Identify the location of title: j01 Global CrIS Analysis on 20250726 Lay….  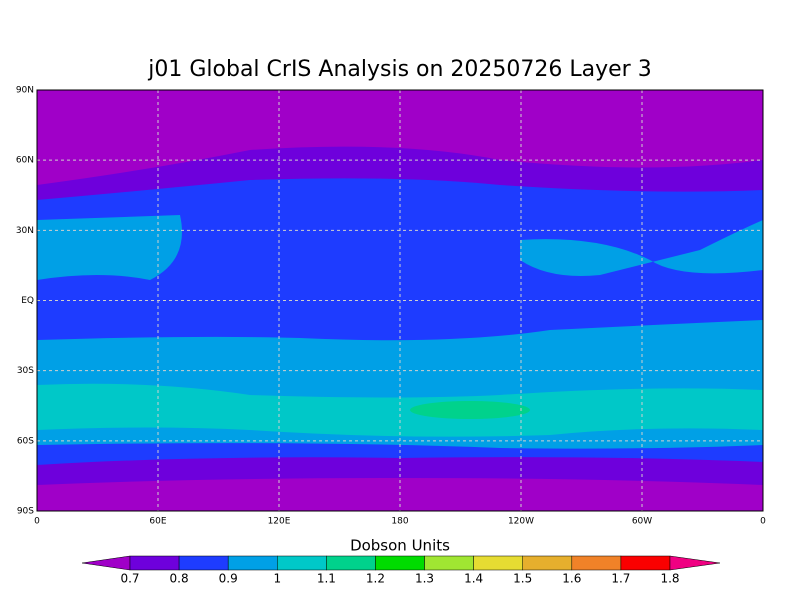
(399, 69).